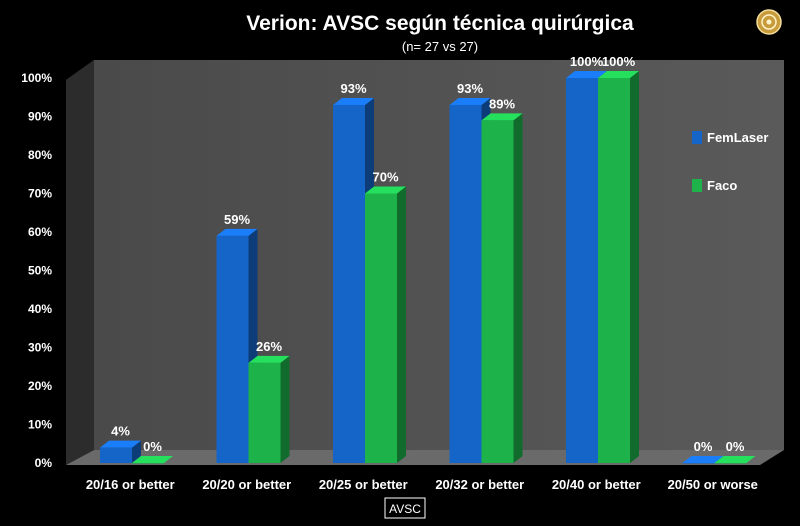 This screenshot has width=800, height=526. I want to click on data-label-faco: 89%, so click(502, 103).